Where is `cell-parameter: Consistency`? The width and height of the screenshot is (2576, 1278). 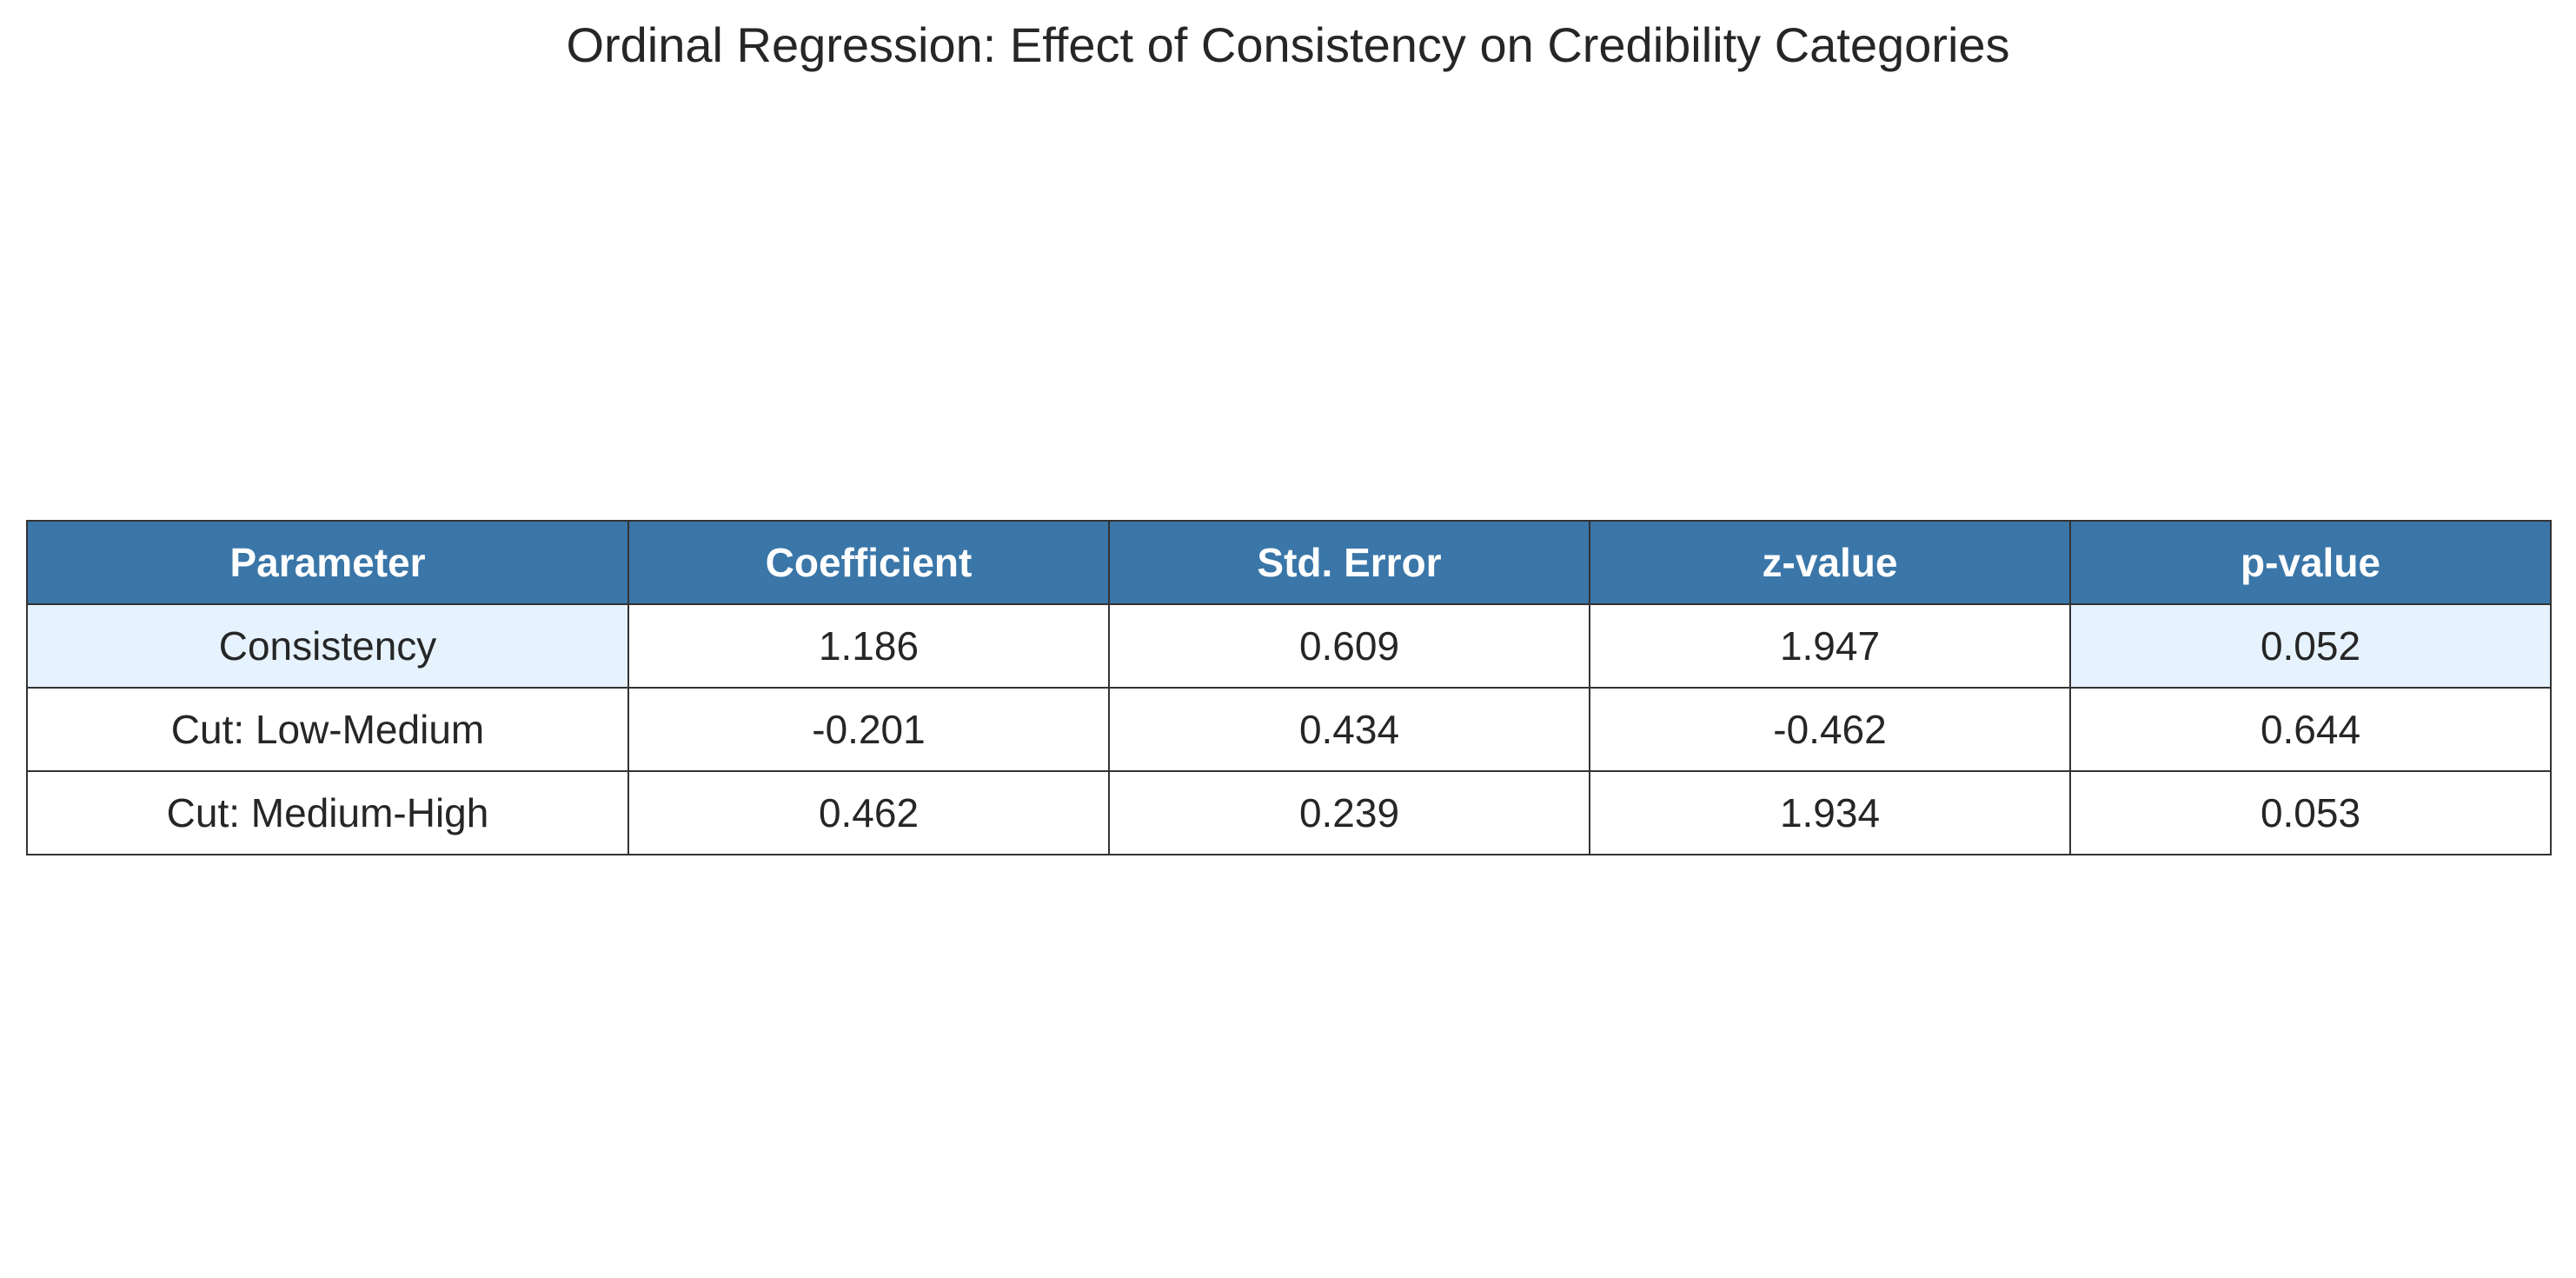 cell-parameter: Consistency is located at coordinates (327, 646).